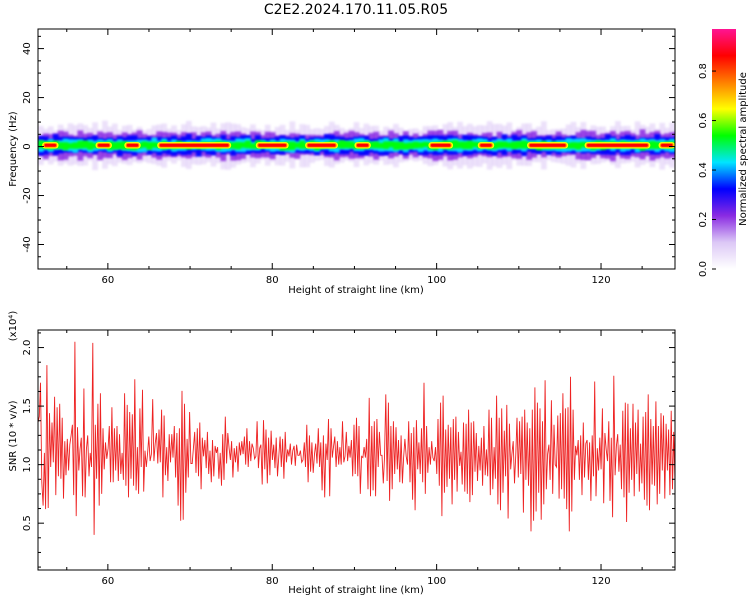 The width and height of the screenshot is (750, 600). I want to click on spectrogram-y-tick-label: -20, so click(27, 195).